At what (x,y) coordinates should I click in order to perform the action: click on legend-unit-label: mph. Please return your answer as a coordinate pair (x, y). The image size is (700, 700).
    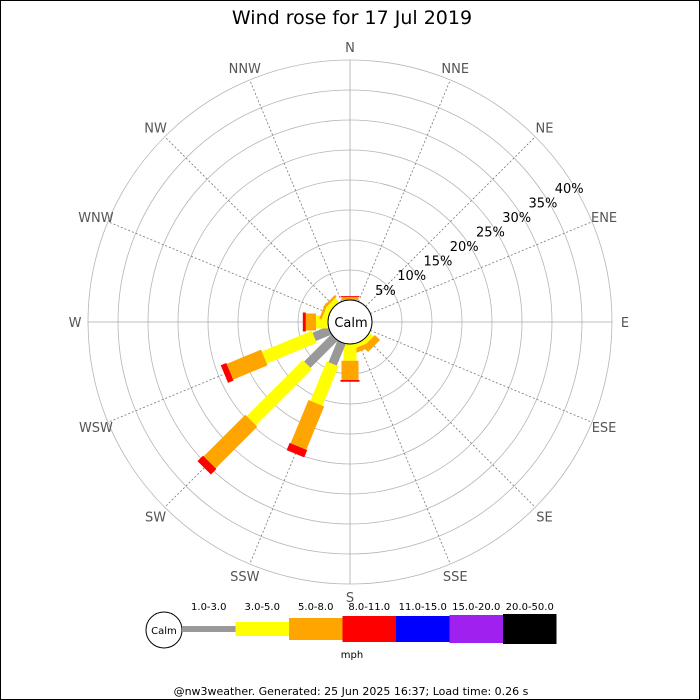
    Looking at the image, I should click on (352, 655).